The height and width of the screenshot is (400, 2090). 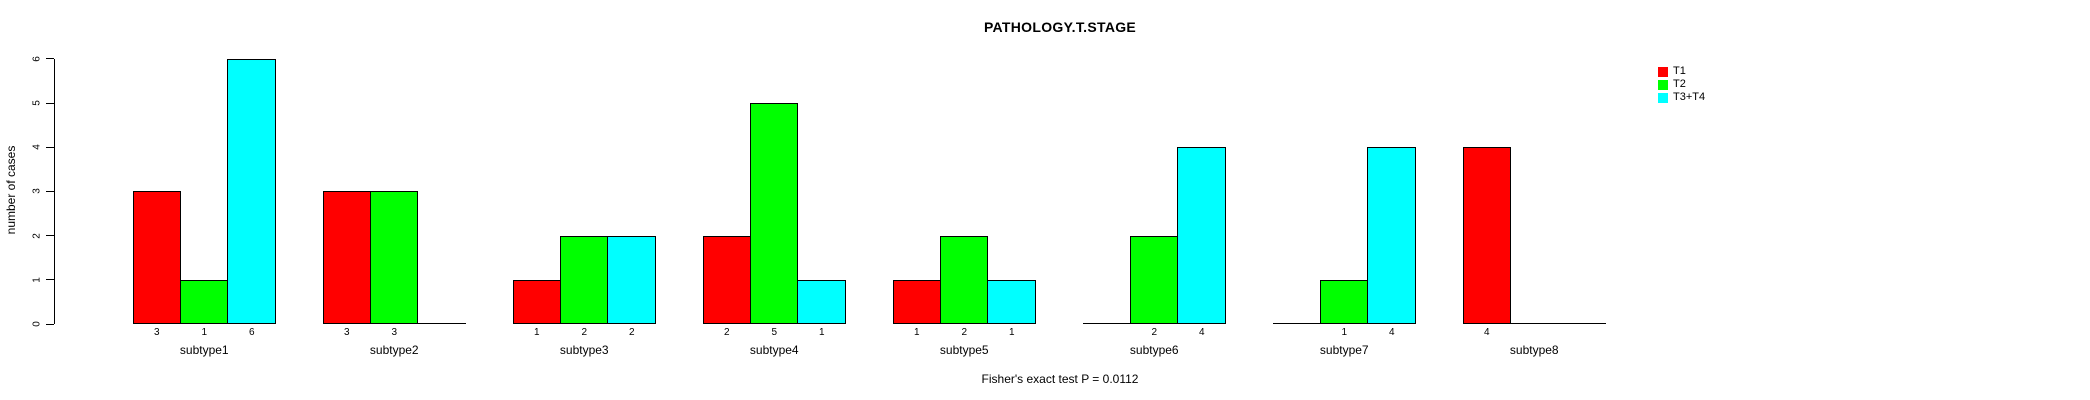 What do you see at coordinates (1679, 84) in the screenshot?
I see `legend-label: T2` at bounding box center [1679, 84].